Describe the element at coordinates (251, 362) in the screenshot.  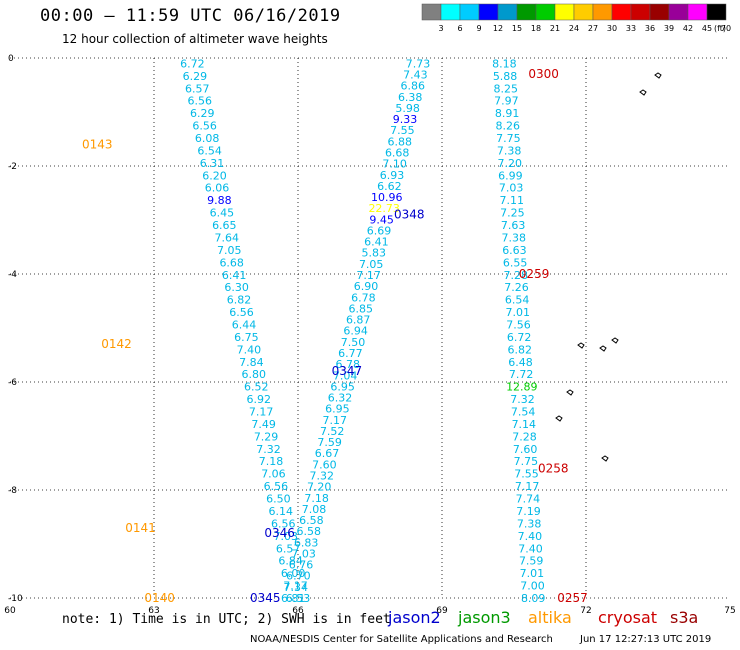
I see `wave-height-value: 7.84` at that location.